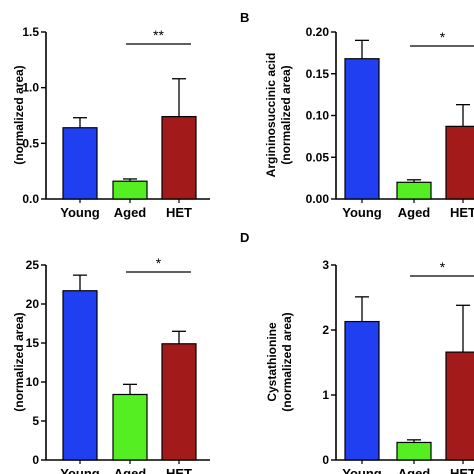 Image resolution: width=474 pixels, height=474 pixels. Describe the element at coordinates (318, 116) in the screenshot. I see `y-tick-label: 0.10` at that location.